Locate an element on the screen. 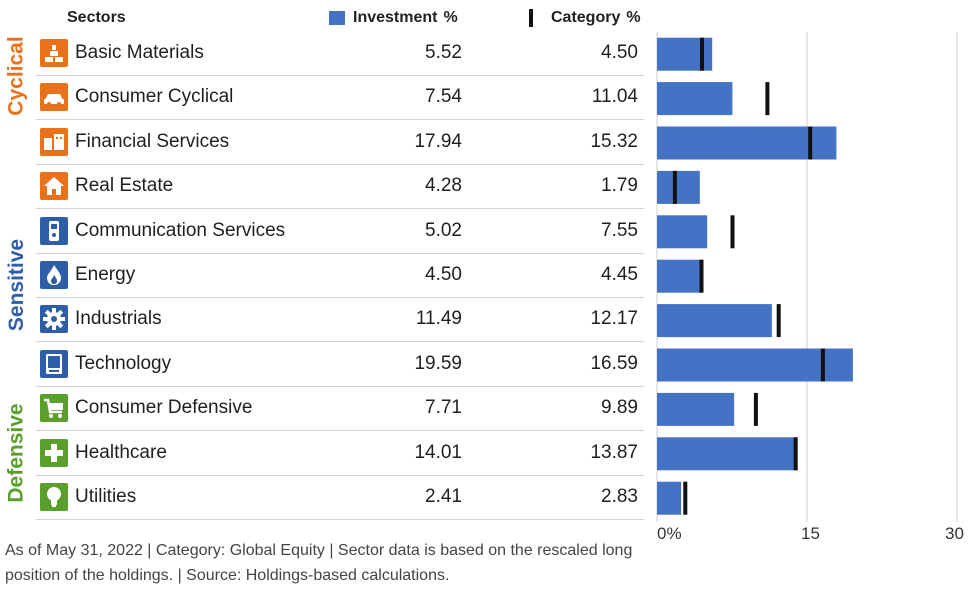  sector-name: Technology is located at coordinates (123, 363).